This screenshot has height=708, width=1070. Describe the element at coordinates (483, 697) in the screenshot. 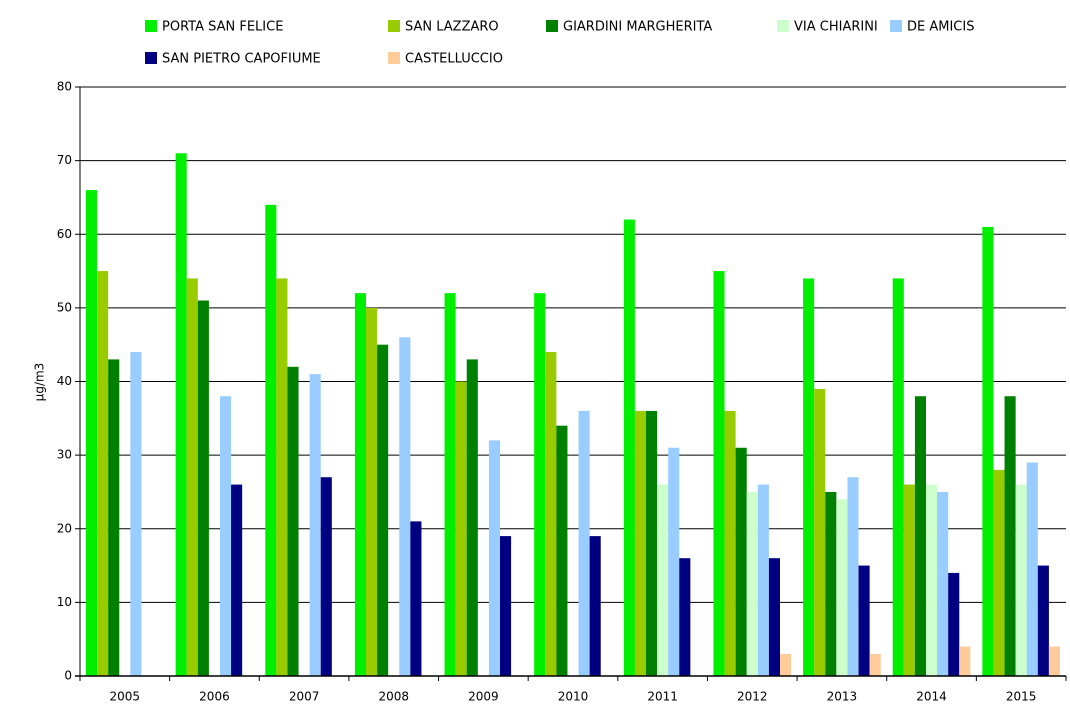

I see `x-tick-label: 2009` at that location.